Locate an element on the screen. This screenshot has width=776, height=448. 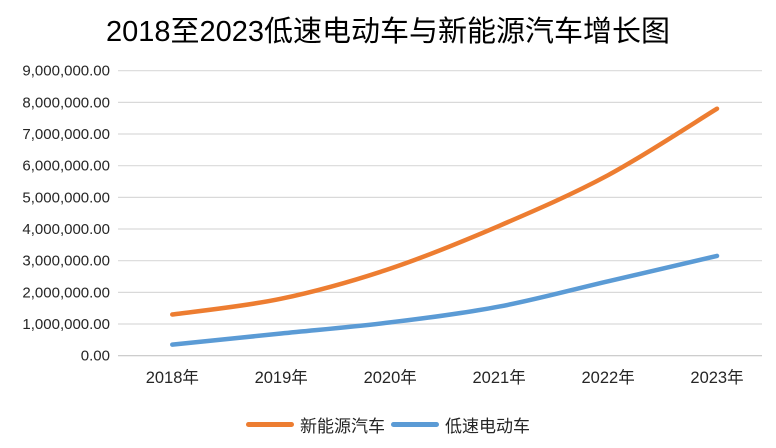
legend-item-new-energy-vehicle: 新能源汽车 is located at coordinates (315, 424).